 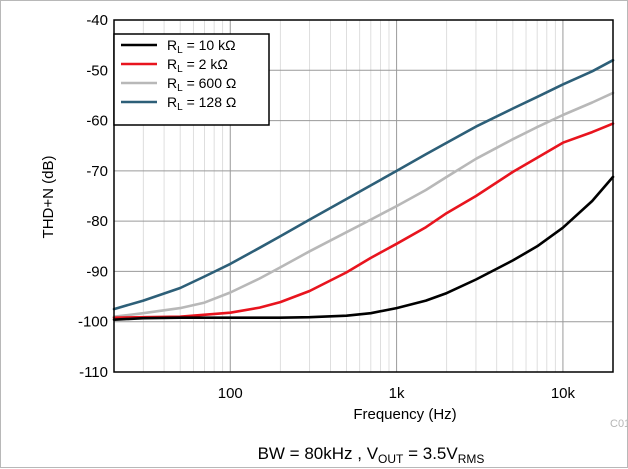 I want to click on legend-box, so click(x=191, y=79).